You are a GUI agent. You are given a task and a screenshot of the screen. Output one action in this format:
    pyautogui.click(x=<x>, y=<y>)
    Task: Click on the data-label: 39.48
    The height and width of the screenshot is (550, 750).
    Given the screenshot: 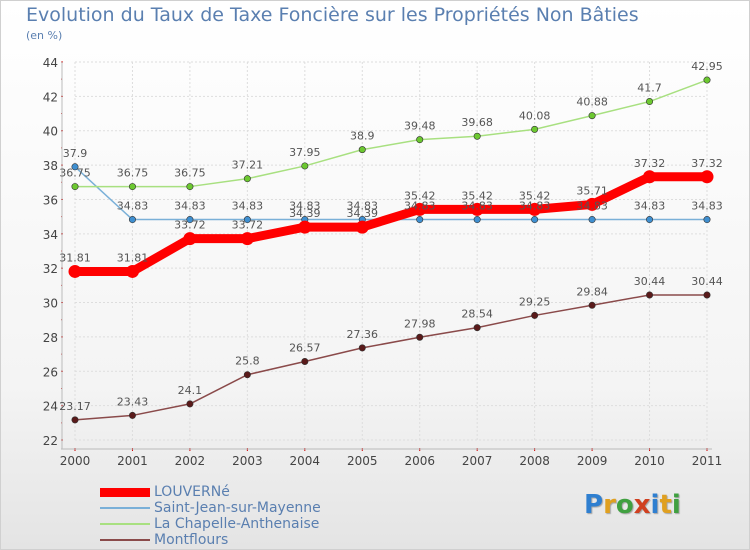 What is the action you would take?
    pyautogui.click(x=420, y=126)
    